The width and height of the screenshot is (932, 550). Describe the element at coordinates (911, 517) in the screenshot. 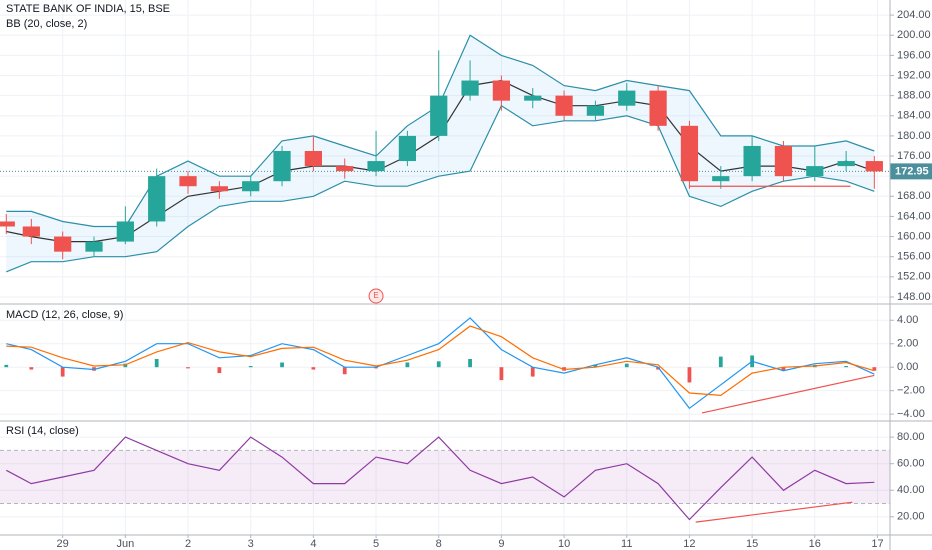

I see `y-tick-label: 20.00` at that location.